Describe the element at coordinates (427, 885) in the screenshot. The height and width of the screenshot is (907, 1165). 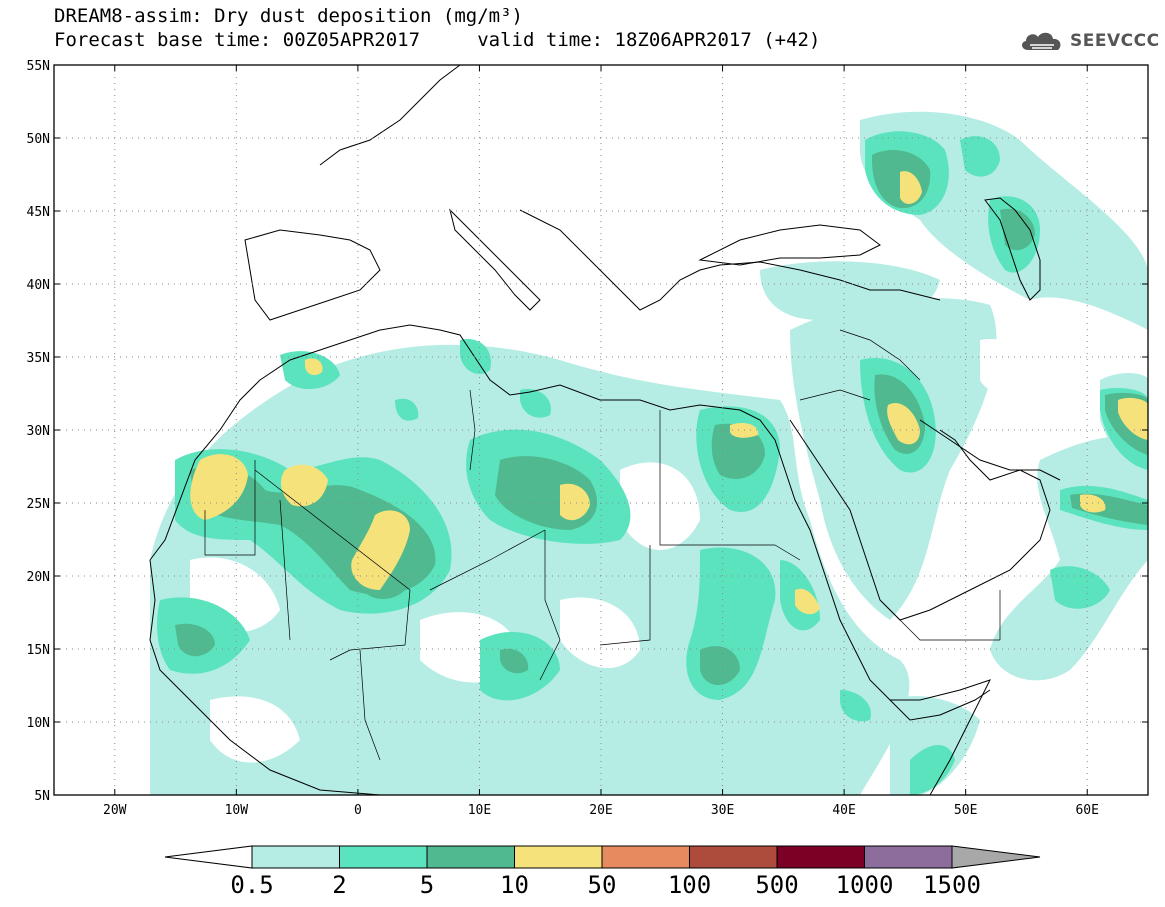
I see `colorbar-label: 5` at that location.